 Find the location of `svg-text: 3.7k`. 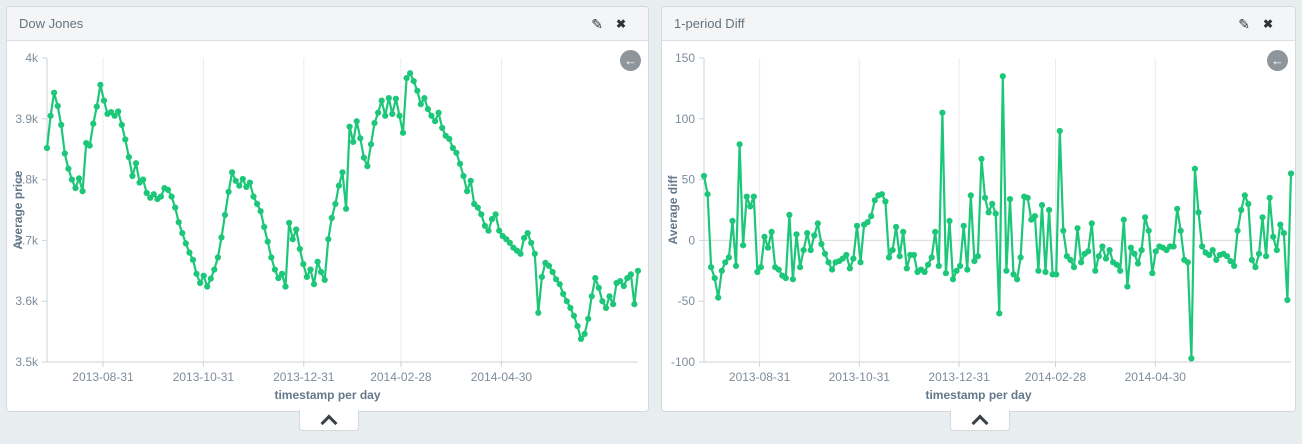

svg-text: 3.7k is located at coordinates (27, 240).